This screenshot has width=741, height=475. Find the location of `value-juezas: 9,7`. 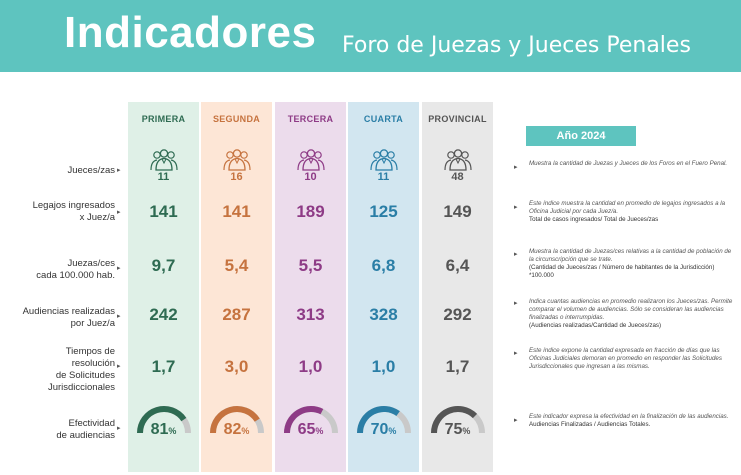

value-juezas: 9,7 is located at coordinates (163, 265).